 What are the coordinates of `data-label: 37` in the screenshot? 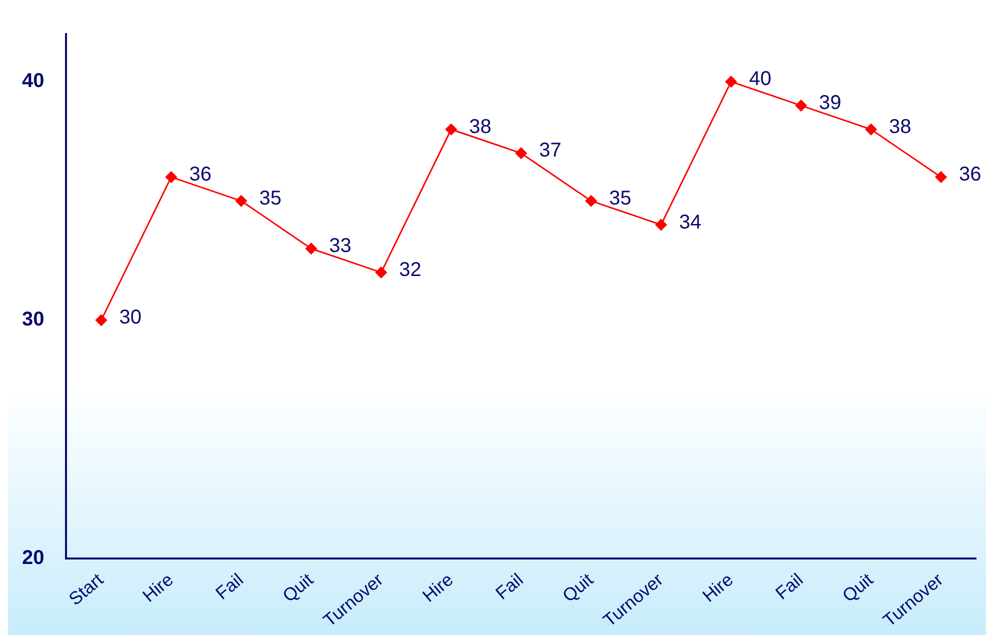 It's located at (550, 151).